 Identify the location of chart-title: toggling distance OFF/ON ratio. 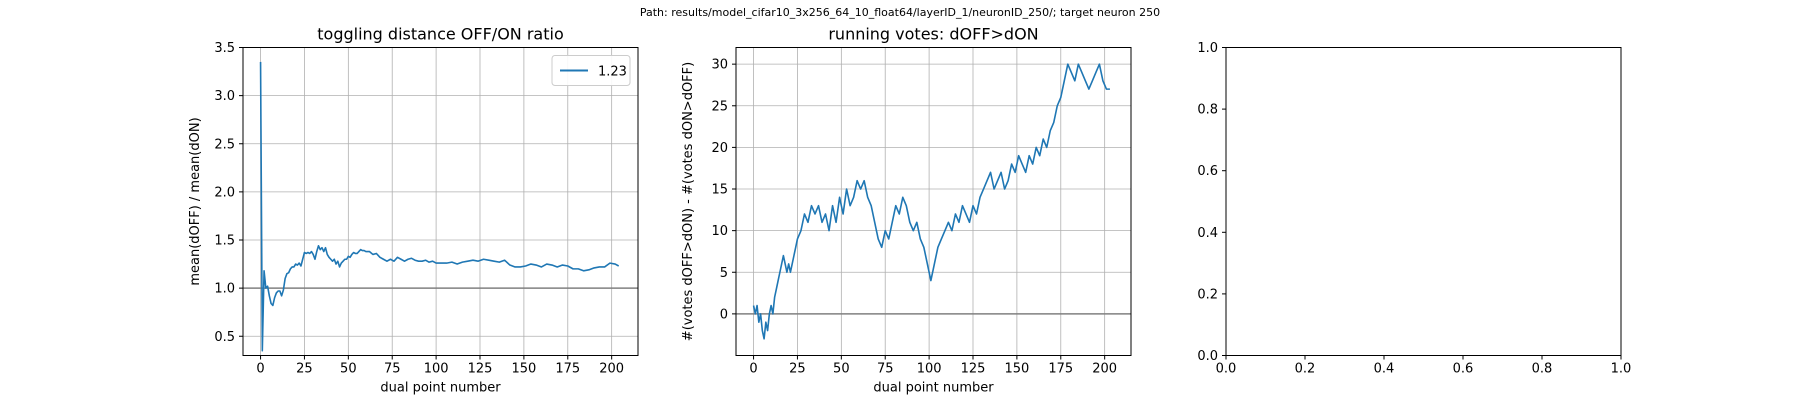
(440, 34).